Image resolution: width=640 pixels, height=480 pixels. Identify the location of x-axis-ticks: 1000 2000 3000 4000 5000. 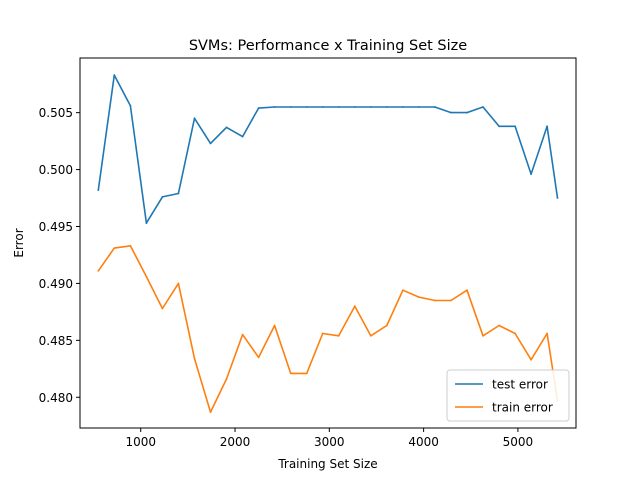
(329, 438).